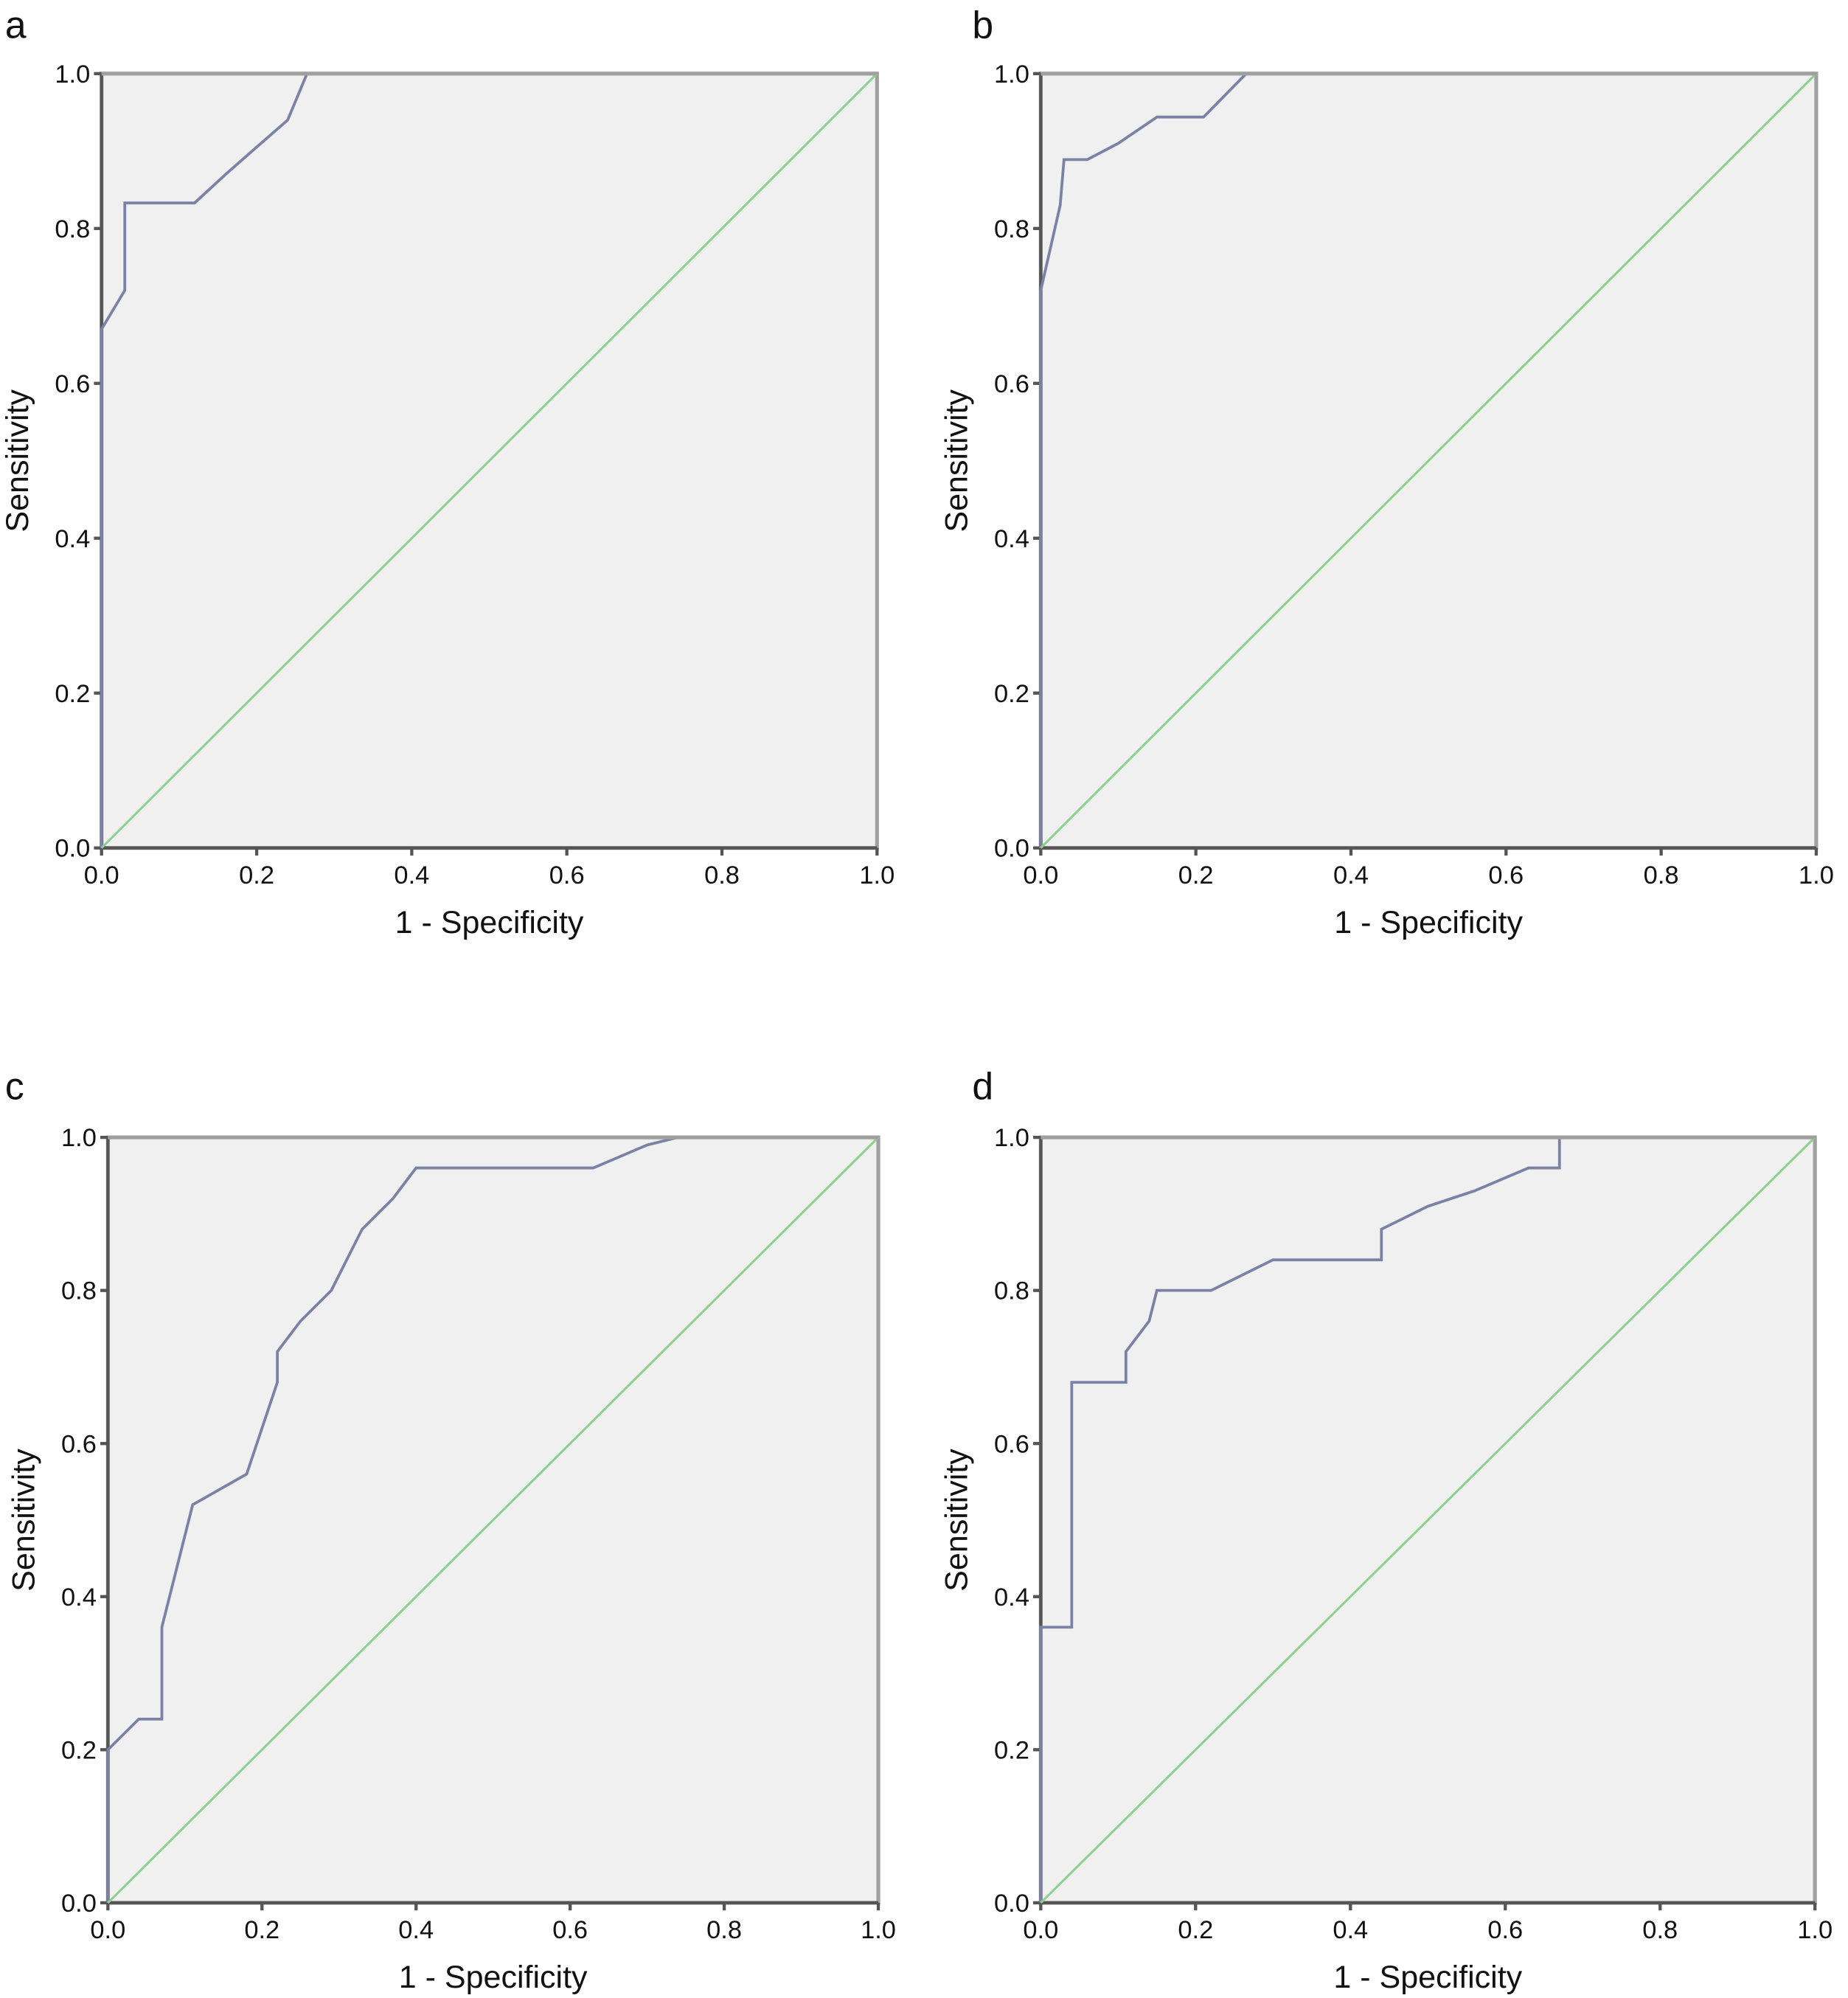 This screenshot has height=1998, width=1848. What do you see at coordinates (982, 1085) in the screenshot?
I see `panel-label: d` at bounding box center [982, 1085].